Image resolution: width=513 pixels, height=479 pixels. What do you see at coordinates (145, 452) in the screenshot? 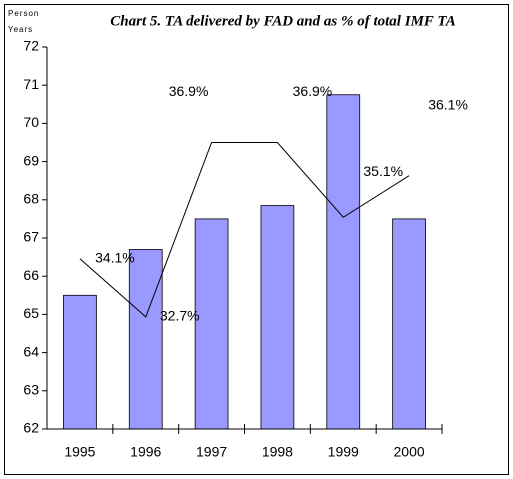
I see `x-tick-label: 1996` at bounding box center [145, 452].